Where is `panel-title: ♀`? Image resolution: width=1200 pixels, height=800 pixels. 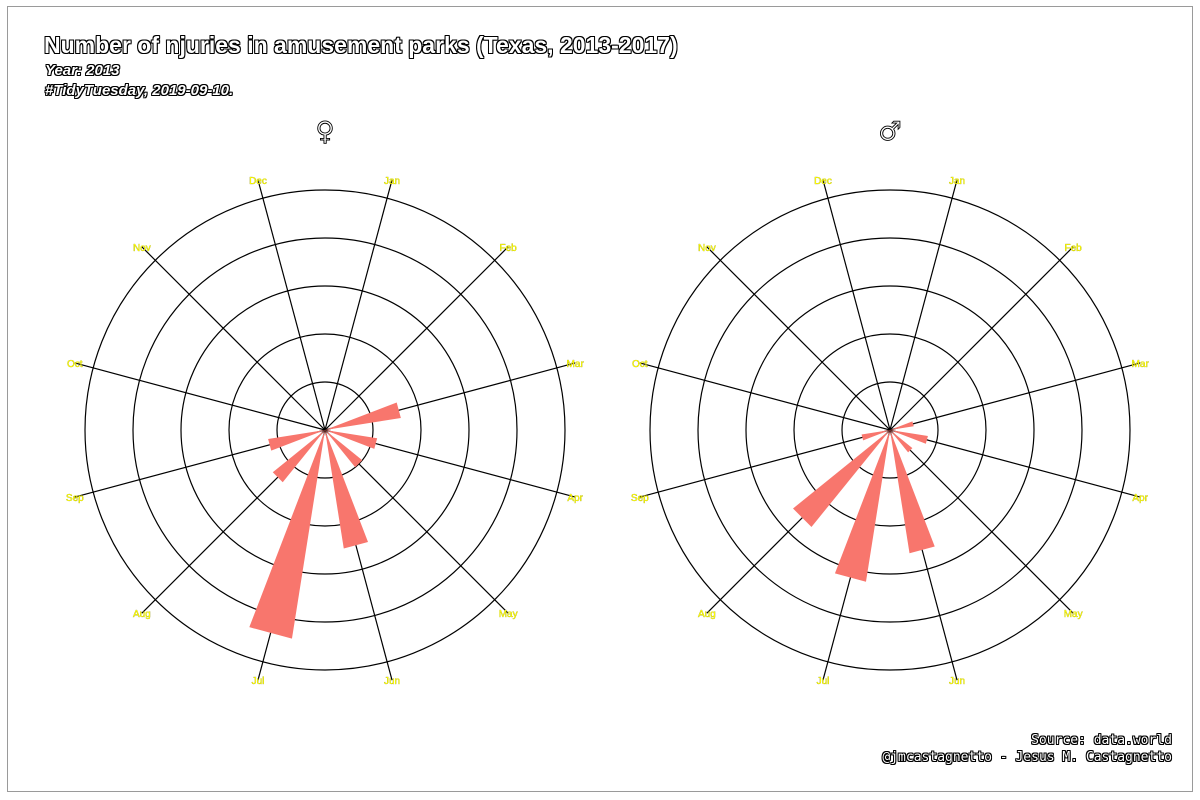
panel-title: ♀ is located at coordinates (324, 132).